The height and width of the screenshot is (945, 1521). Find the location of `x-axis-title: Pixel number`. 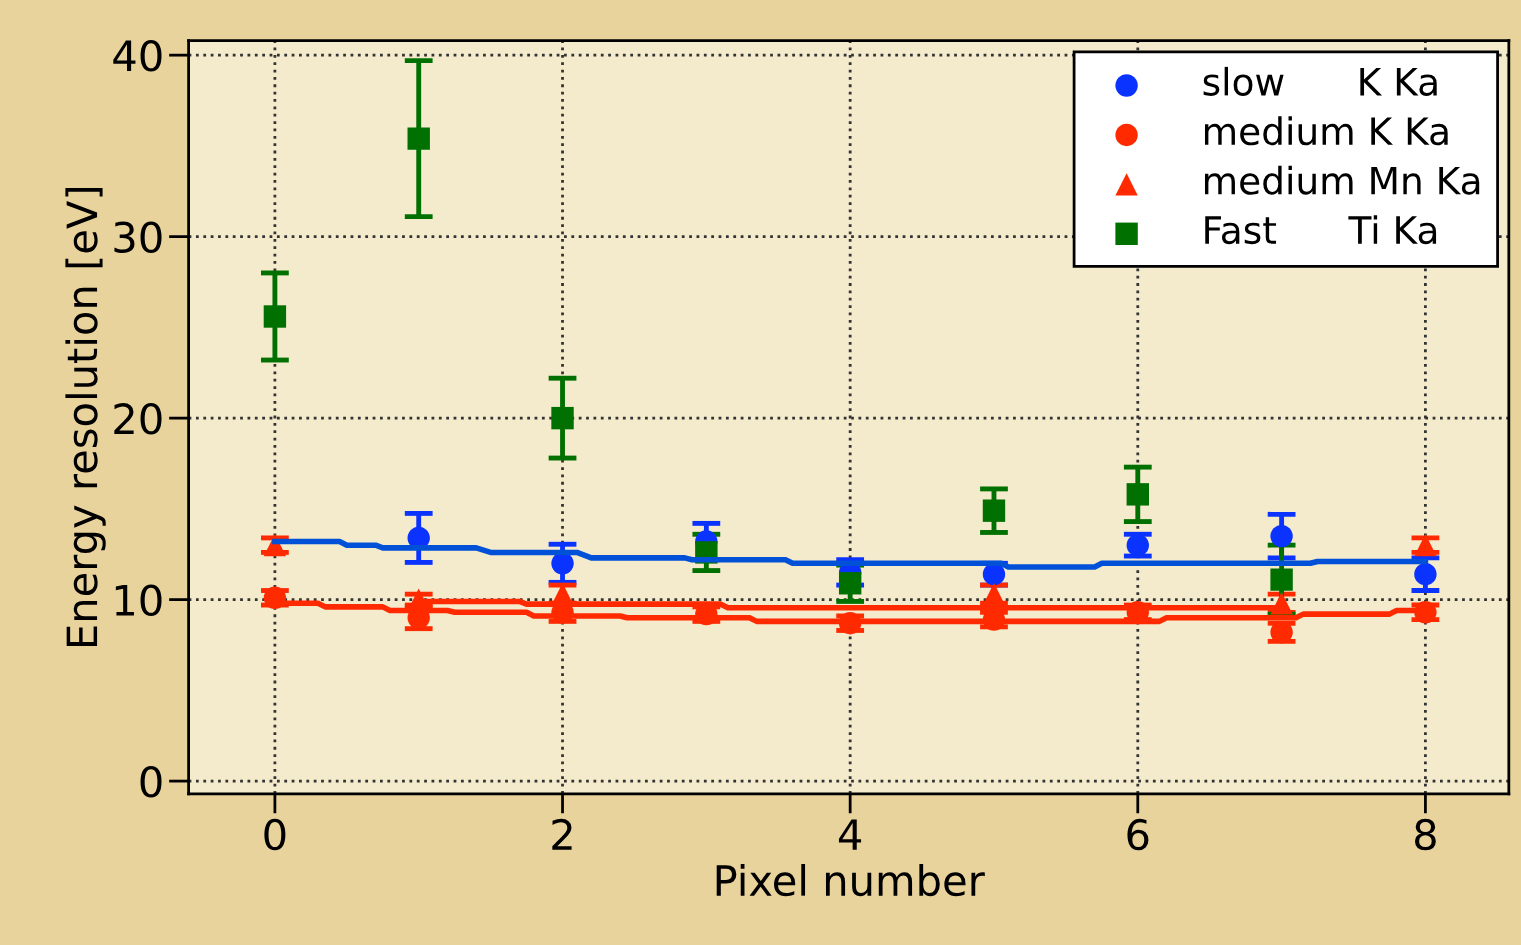

x-axis-title: Pixel number is located at coordinates (850, 880).